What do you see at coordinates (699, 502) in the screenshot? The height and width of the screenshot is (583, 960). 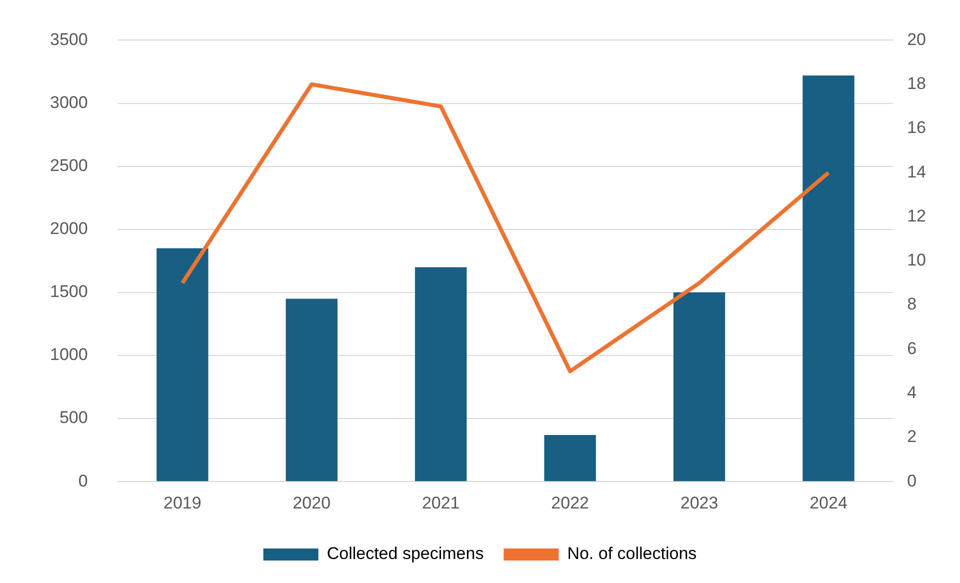 I see `x-tick-label: 2023` at bounding box center [699, 502].